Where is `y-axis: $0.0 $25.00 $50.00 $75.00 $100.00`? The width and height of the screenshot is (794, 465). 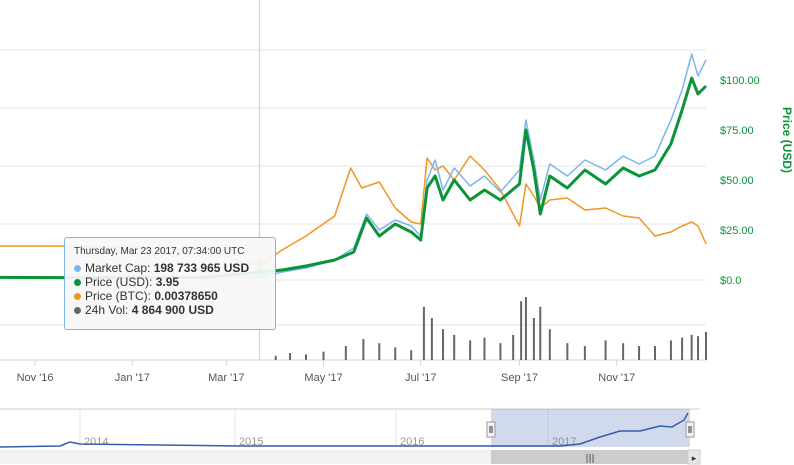 y-axis: $0.0 $25.00 $50.00 $75.00 $100.00 is located at coordinates (740, 181).